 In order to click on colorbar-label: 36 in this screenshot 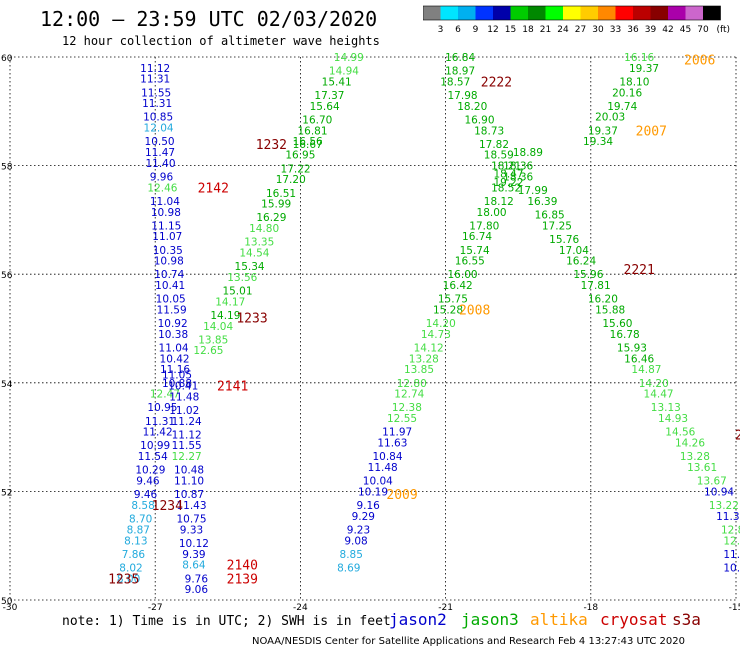, I will do `click(633, 30)`.